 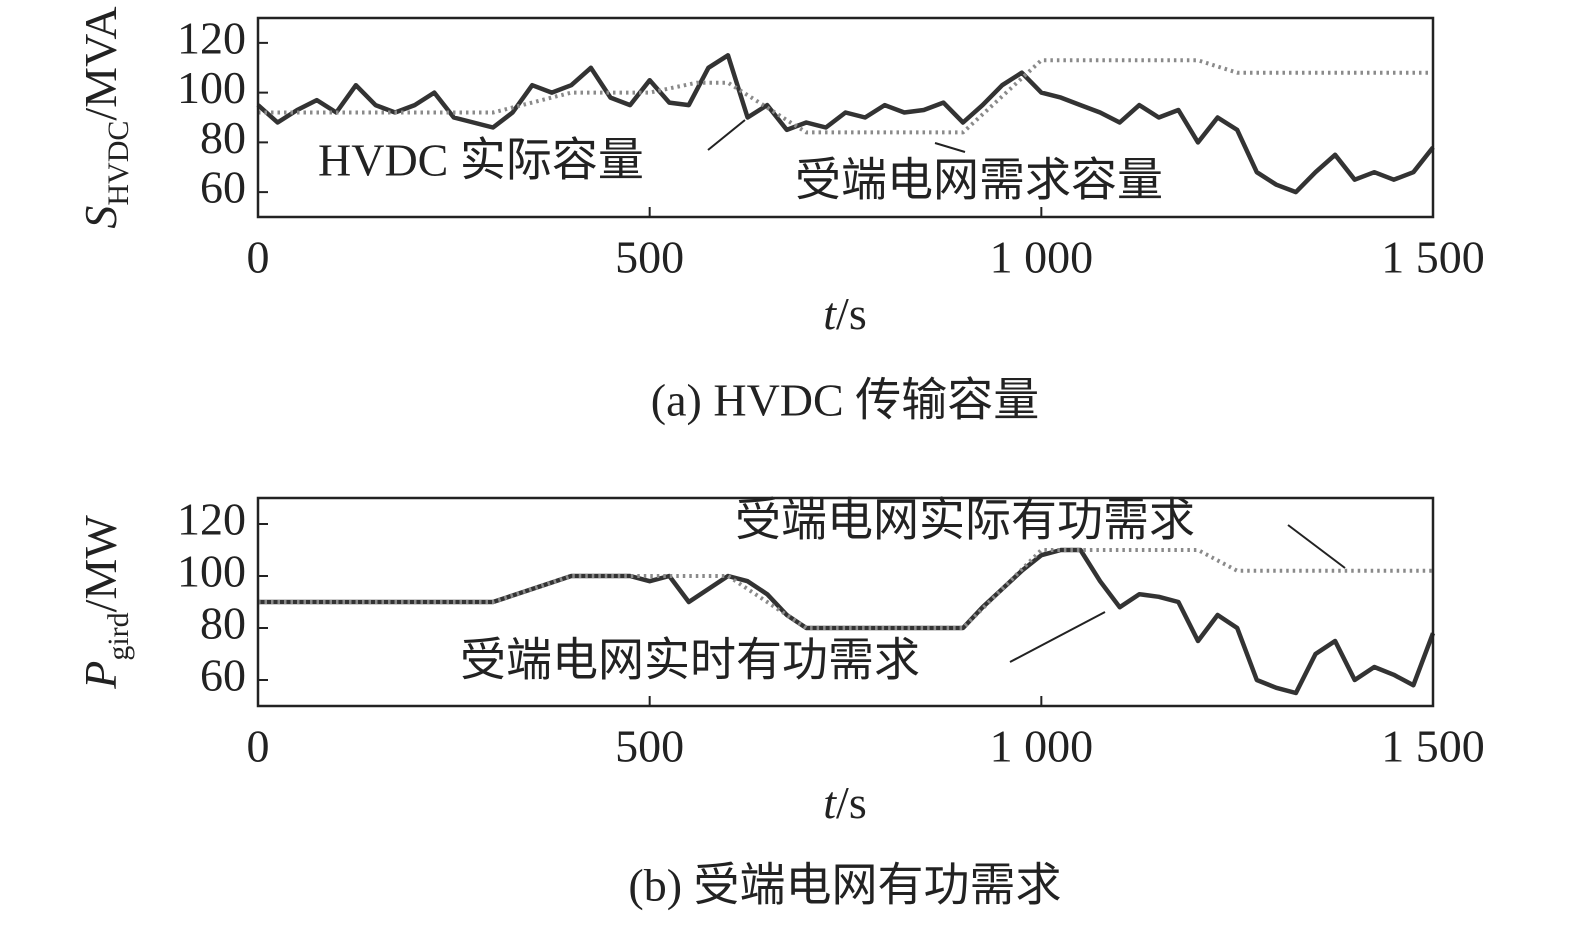 What do you see at coordinates (844, 885) in the screenshot?
I see `caption: (b) 受端电网有功需求` at bounding box center [844, 885].